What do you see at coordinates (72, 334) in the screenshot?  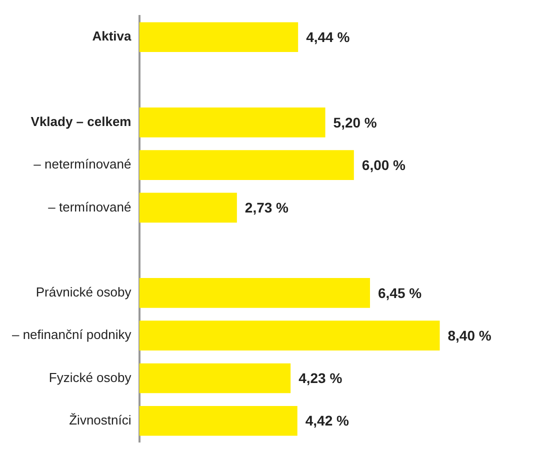 I see `y-tick-label: – nefinanční podniky` at bounding box center [72, 334].